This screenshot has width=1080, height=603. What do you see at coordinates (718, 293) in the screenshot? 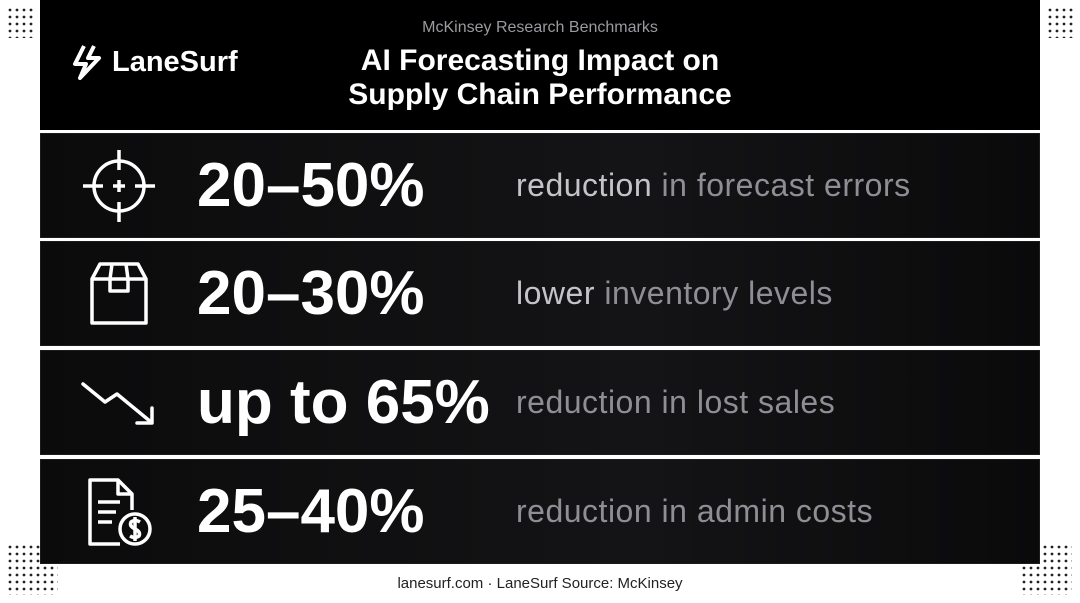
I see `description: inventory levels` at bounding box center [718, 293].